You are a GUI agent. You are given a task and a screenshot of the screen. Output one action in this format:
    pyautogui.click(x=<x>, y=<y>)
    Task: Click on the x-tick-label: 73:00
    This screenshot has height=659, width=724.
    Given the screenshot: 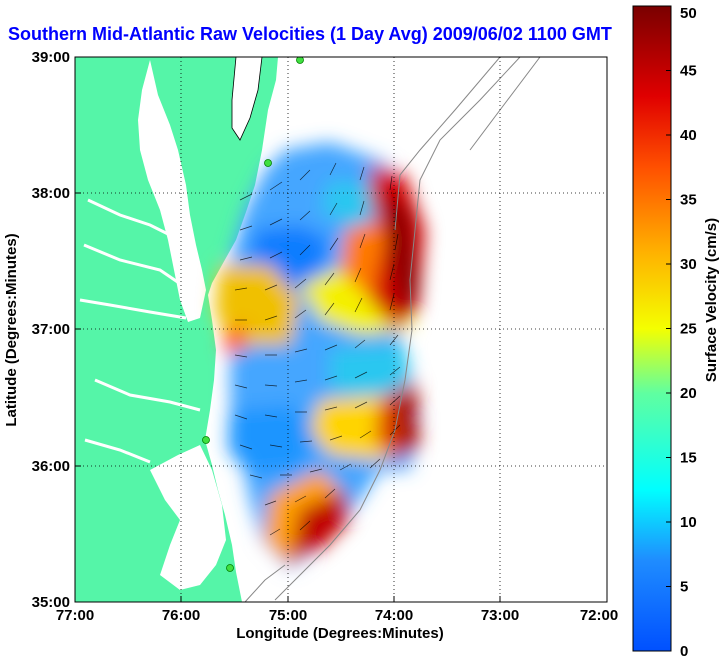 What is the action you would take?
    pyautogui.click(x=500, y=615)
    